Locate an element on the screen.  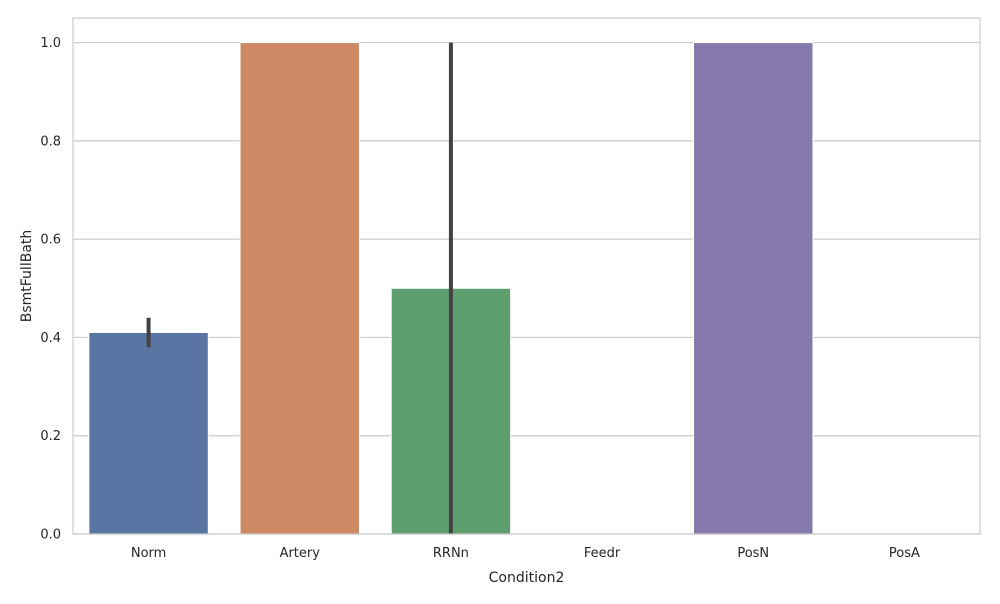
y-tick-label: 0.6 is located at coordinates (50, 240).